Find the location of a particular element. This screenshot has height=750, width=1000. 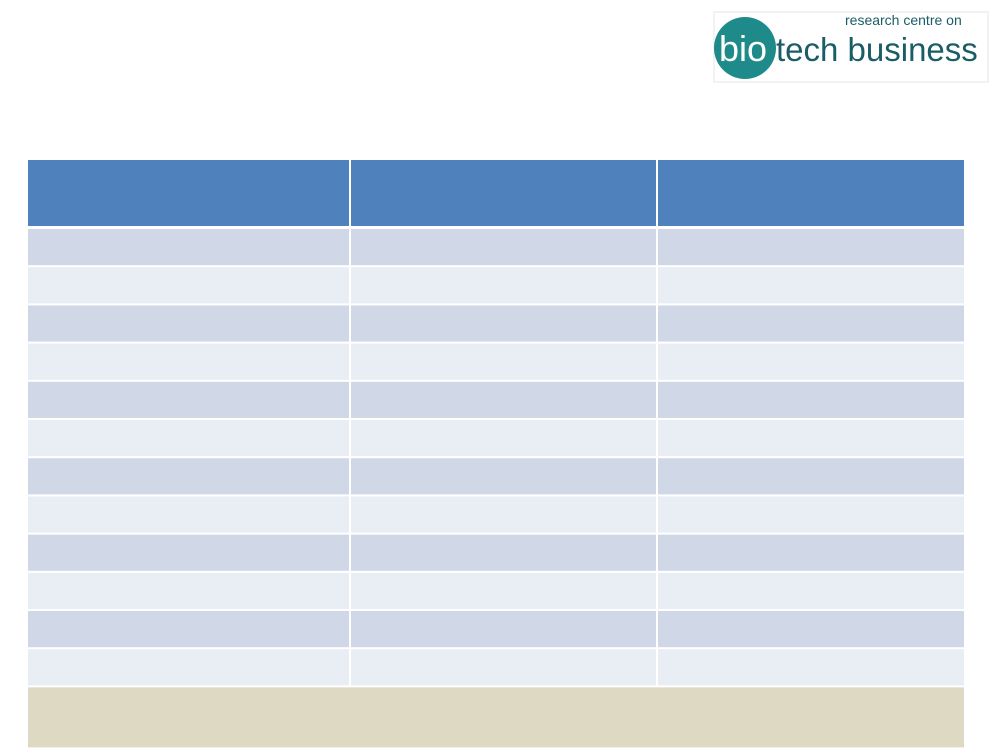

logo-name: tech business is located at coordinates (877, 49).